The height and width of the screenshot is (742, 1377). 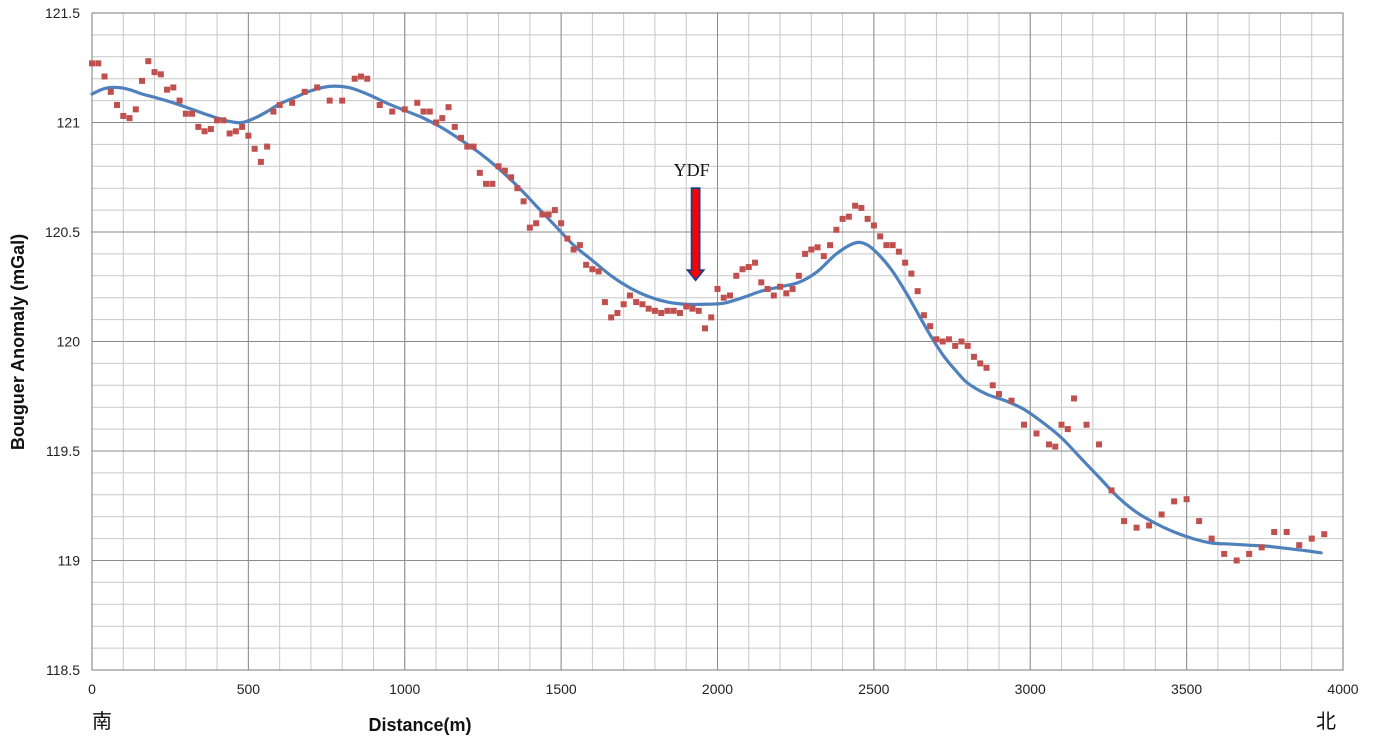 What do you see at coordinates (1030, 689) in the screenshot?
I see `x-tick-label: 3000` at bounding box center [1030, 689].